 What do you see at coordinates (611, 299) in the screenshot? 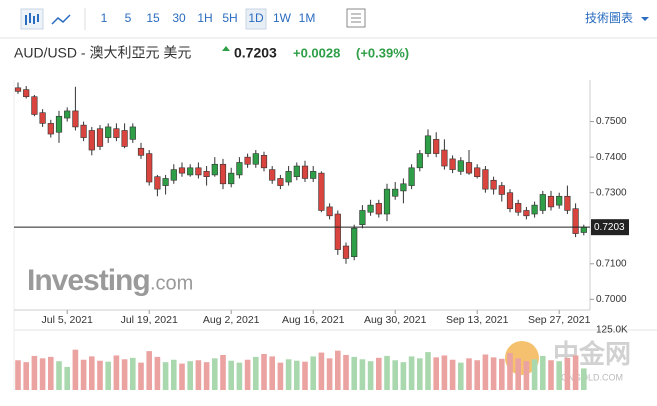
I see `y-tick-label: 0.7000` at bounding box center [611, 299].